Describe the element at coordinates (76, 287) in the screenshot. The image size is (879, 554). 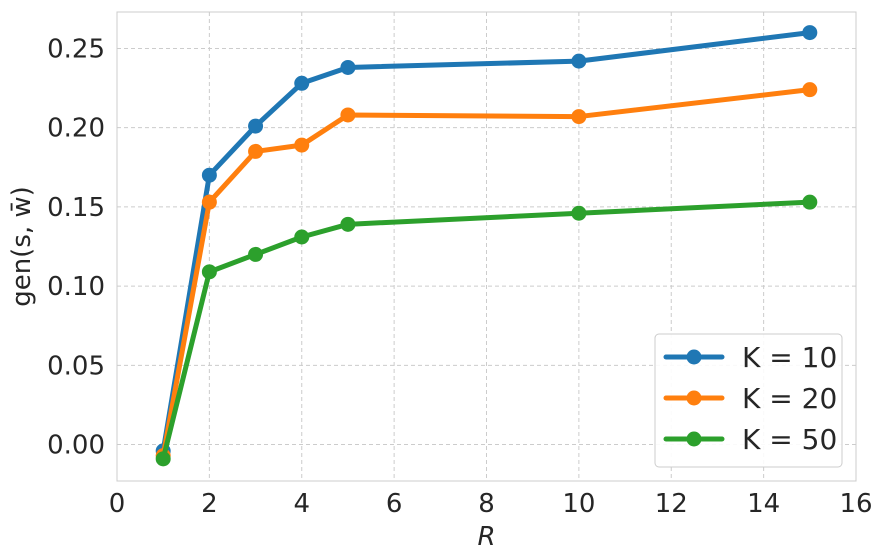
I see `y-tick-label: 0.10` at that location.